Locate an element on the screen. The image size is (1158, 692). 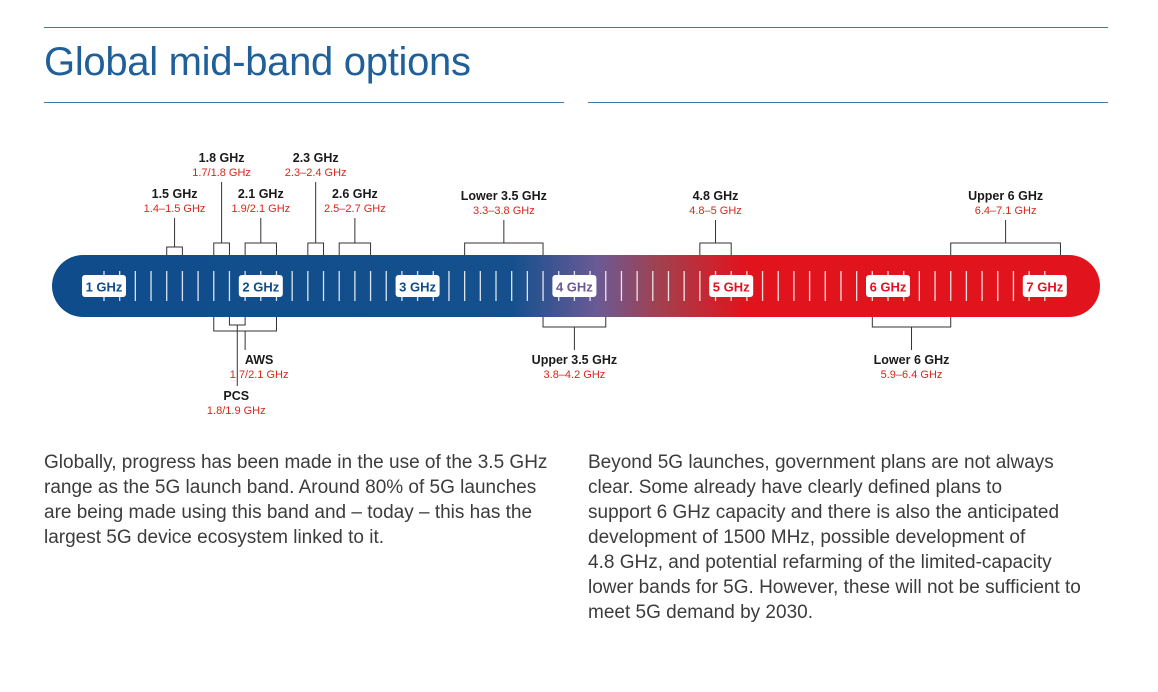
page-title: Global mid-band options is located at coordinates (257, 62).